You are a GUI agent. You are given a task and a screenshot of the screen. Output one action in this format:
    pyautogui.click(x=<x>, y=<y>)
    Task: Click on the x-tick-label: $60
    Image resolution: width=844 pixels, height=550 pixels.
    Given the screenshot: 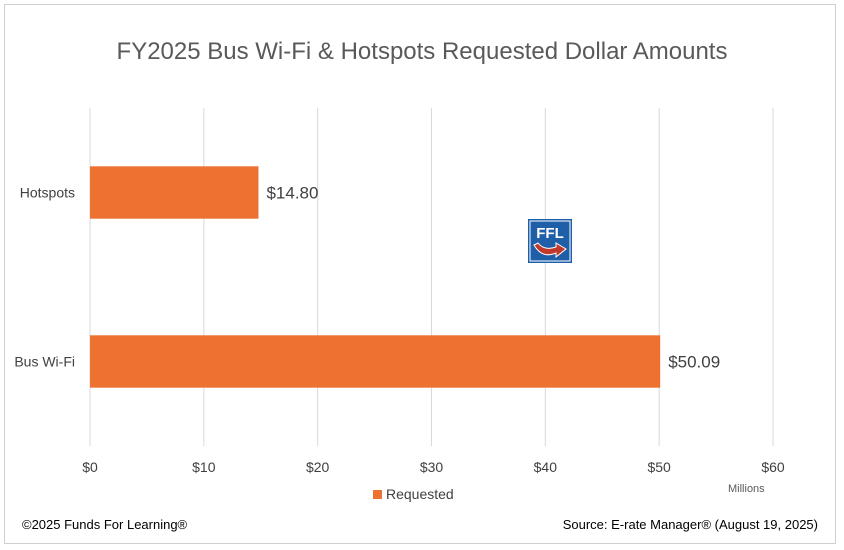 What is the action you would take?
    pyautogui.click(x=773, y=467)
    